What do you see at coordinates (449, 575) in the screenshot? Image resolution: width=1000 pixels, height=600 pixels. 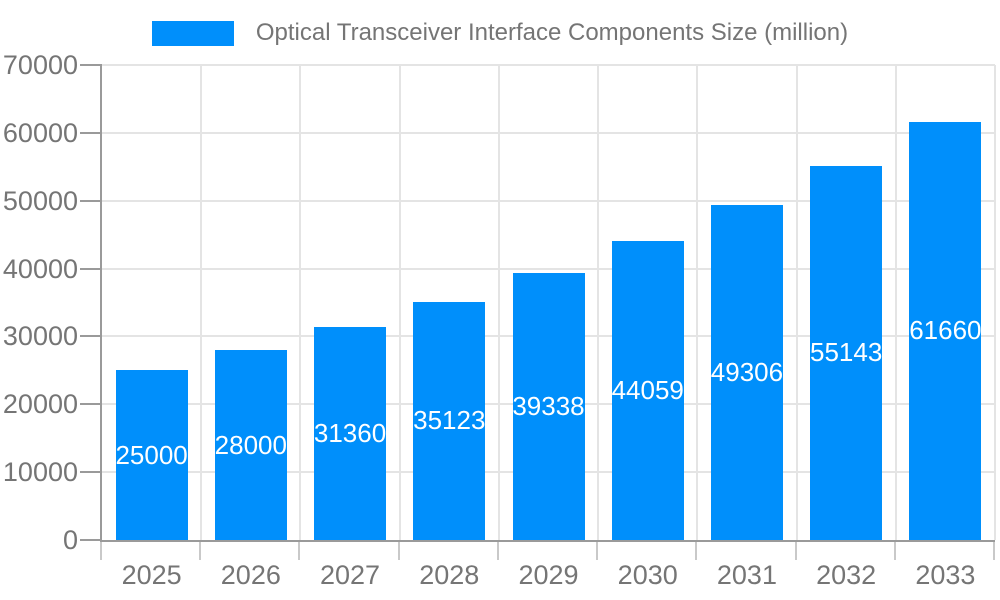 I see `x-axis-category-label: 2028` at bounding box center [449, 575].